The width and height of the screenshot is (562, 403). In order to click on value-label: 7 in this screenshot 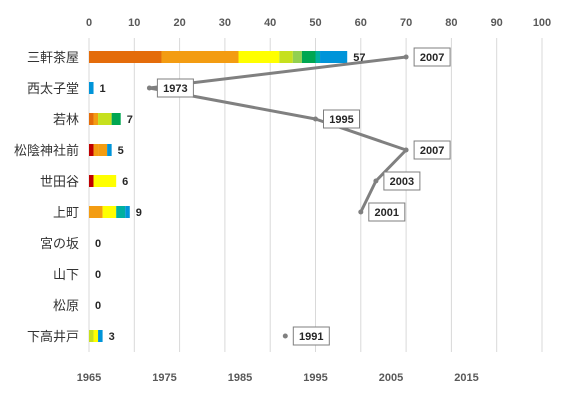, I will do `click(130, 120)`.